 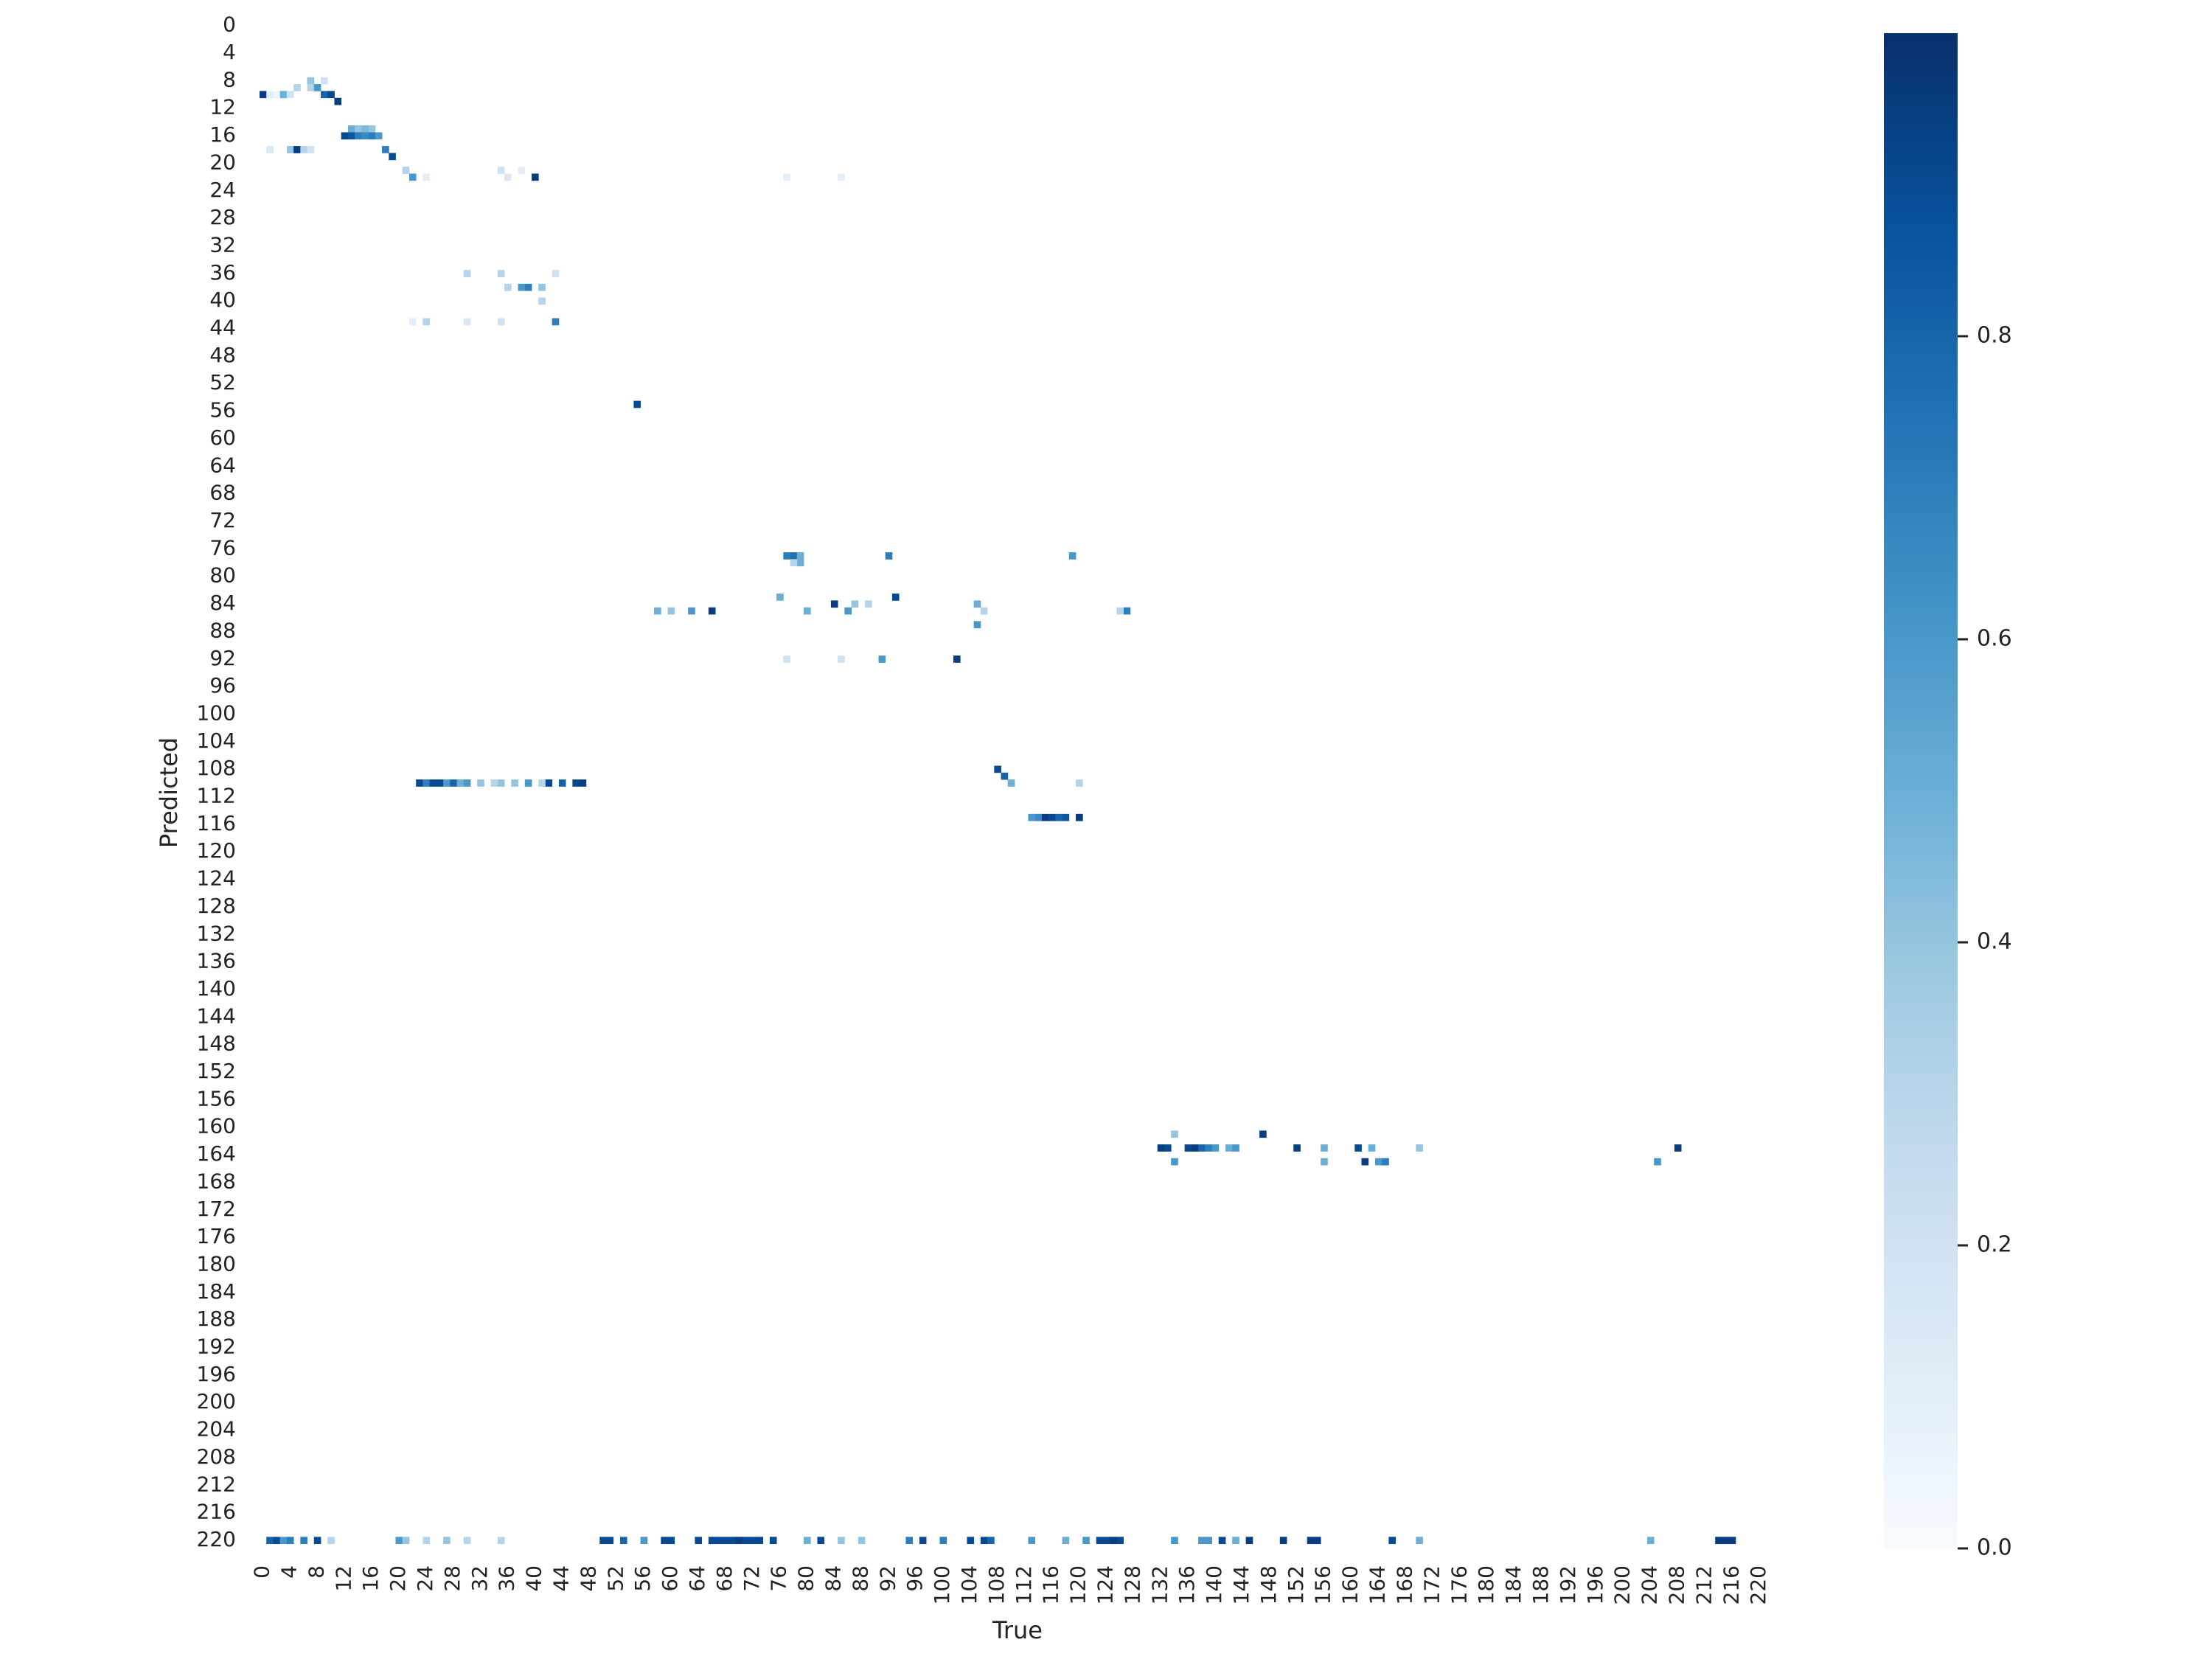 I want to click on x-tick-label: 32, so click(x=479, y=1578).